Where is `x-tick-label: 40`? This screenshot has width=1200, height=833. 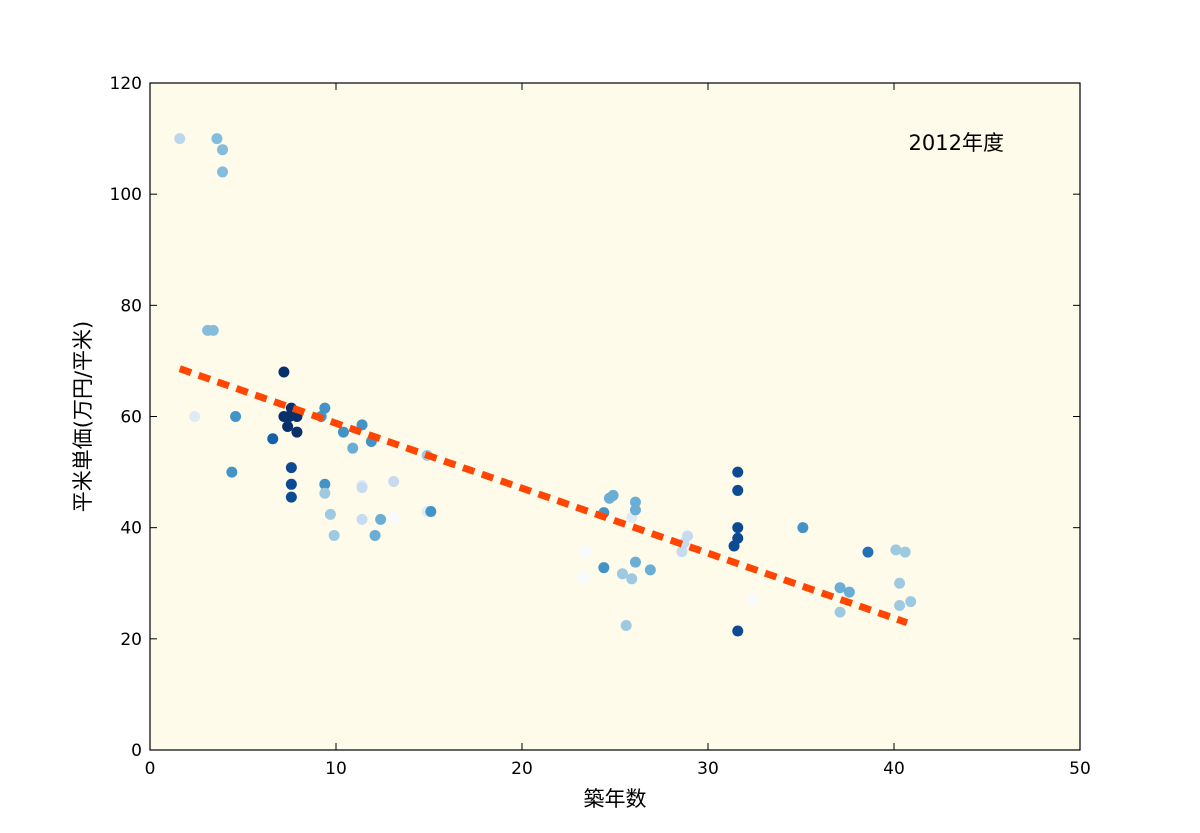 x-tick-label: 40 is located at coordinates (894, 769).